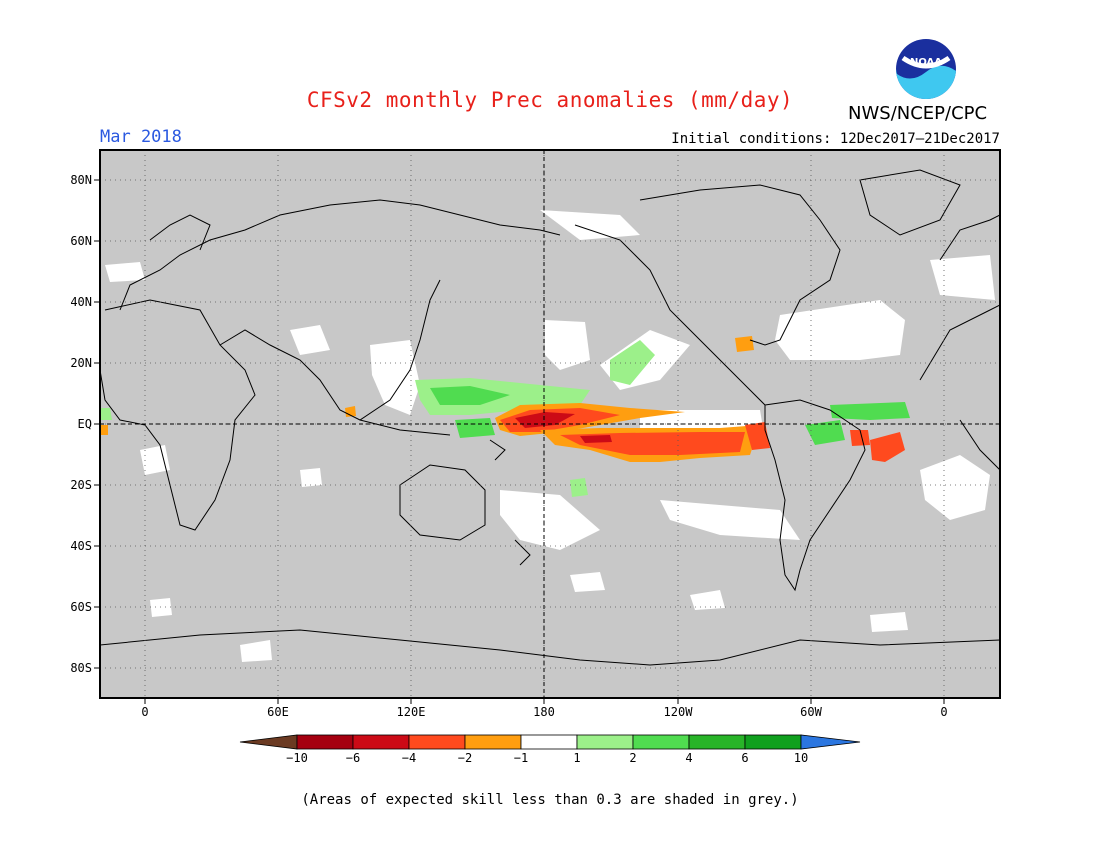 The width and height of the screenshot is (1100, 850). I want to click on chart-title: CFSv2 monthly Prec anomalies (mm/day), so click(550, 100).